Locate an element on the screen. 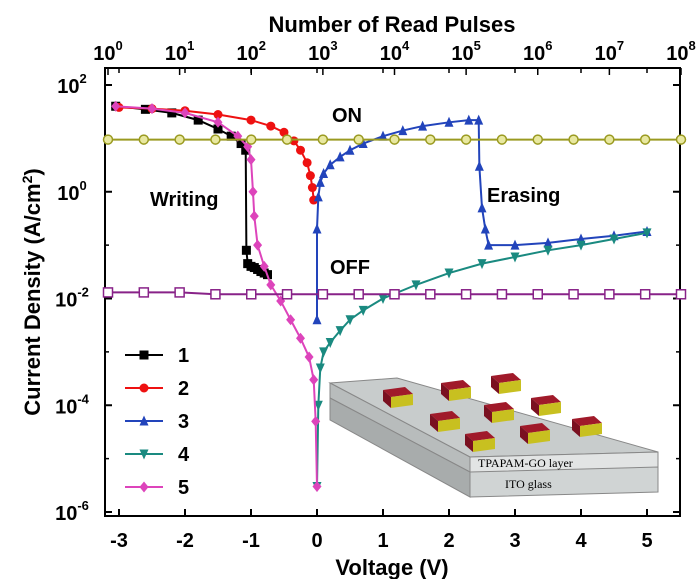  top-tick-label: 10⁰ is located at coordinates (107, 51).